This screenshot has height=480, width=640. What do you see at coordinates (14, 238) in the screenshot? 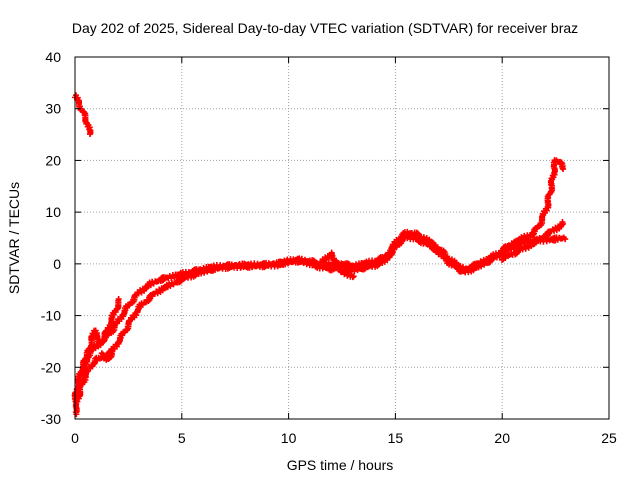
I see `y-axis-label: SDTVAR / TECUs` at bounding box center [14, 238].